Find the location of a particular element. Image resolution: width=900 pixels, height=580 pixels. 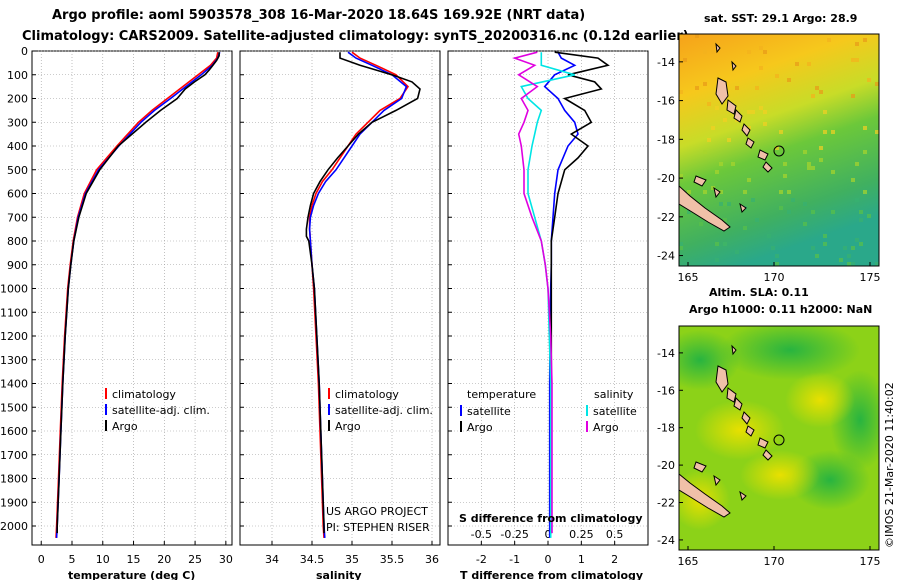

x-tick-label: 35.5 is located at coordinates (392, 559).